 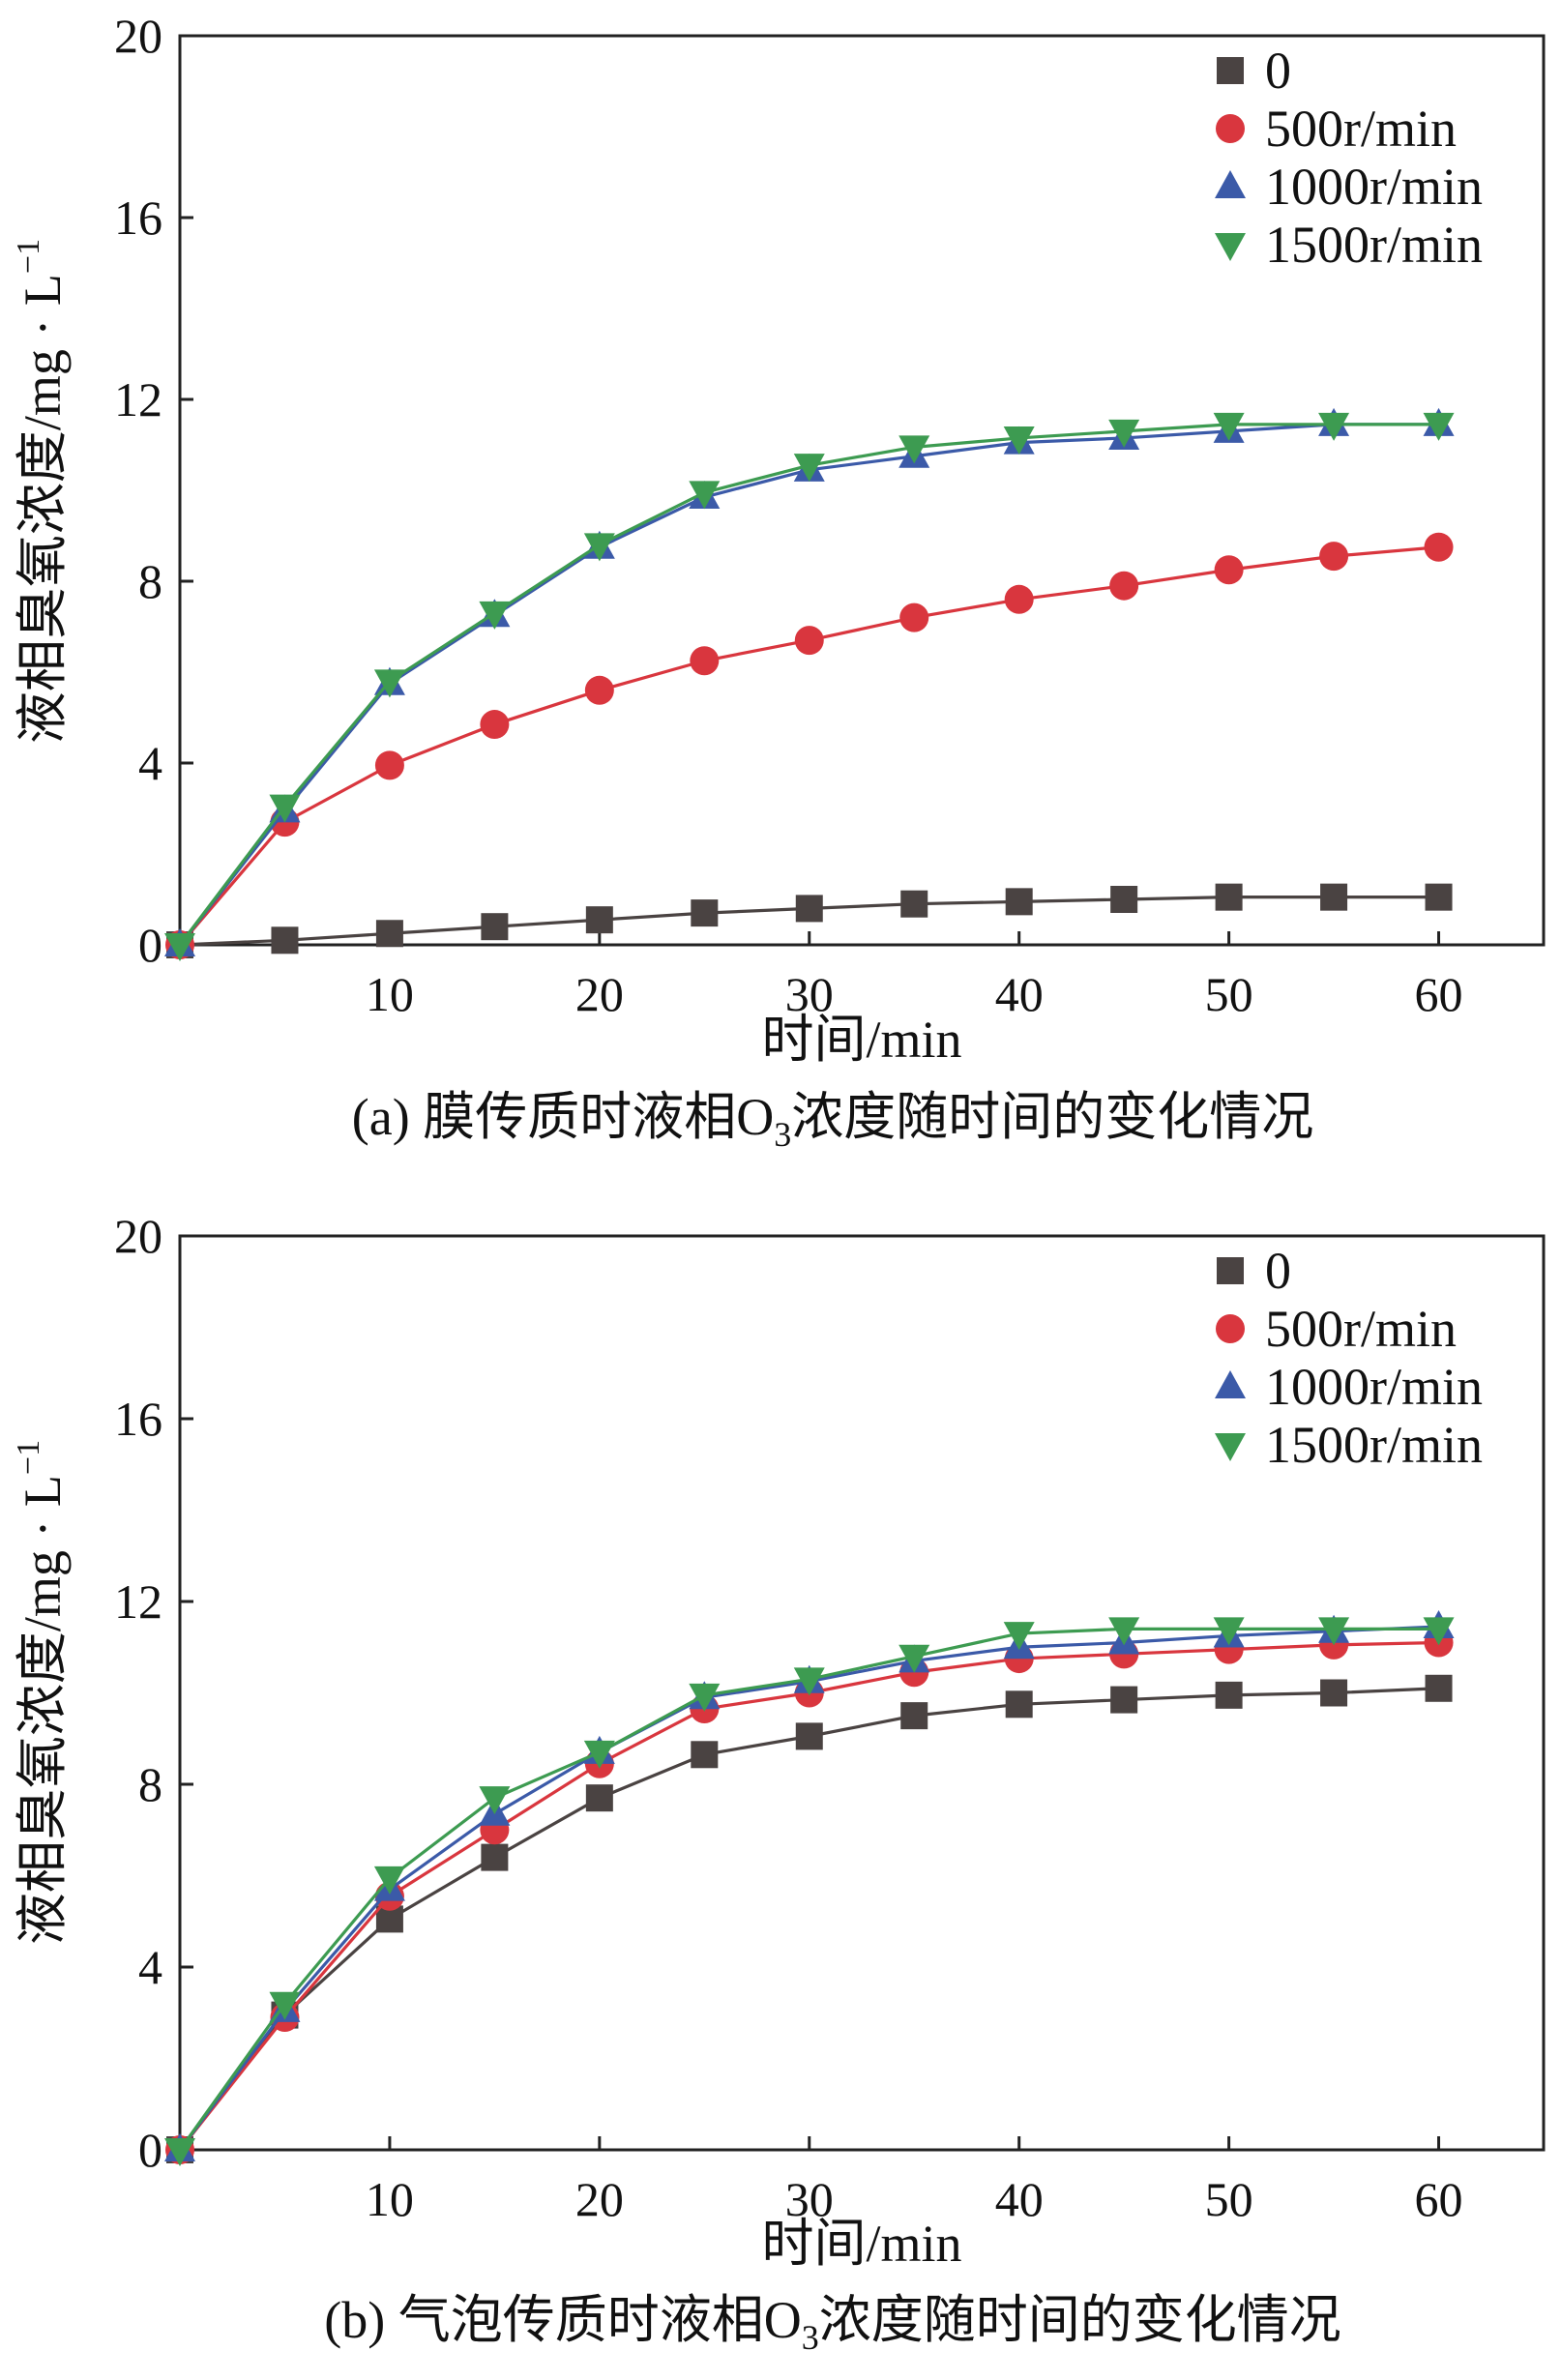 I want to click on y-axis-title: 液相臭氧浓度/mg · L−1, so click(x=41, y=492).